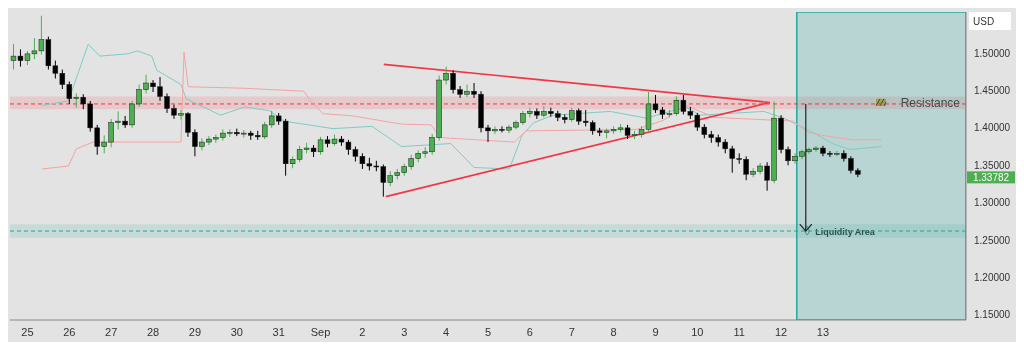  Describe the element at coordinates (404, 331) in the screenshot. I see `x-tick-label: 3` at that location.